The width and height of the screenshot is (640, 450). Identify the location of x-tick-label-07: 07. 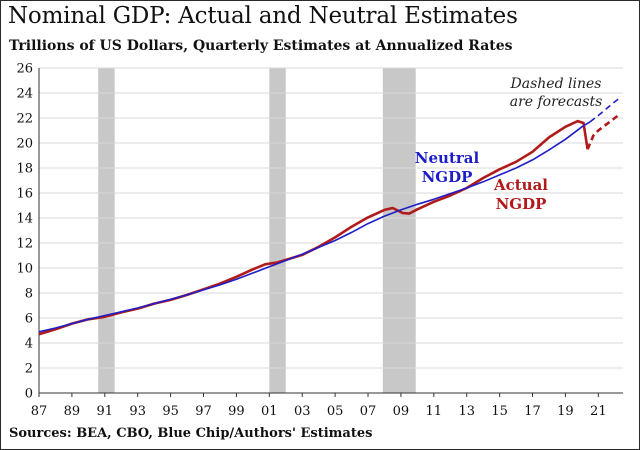
(368, 411).